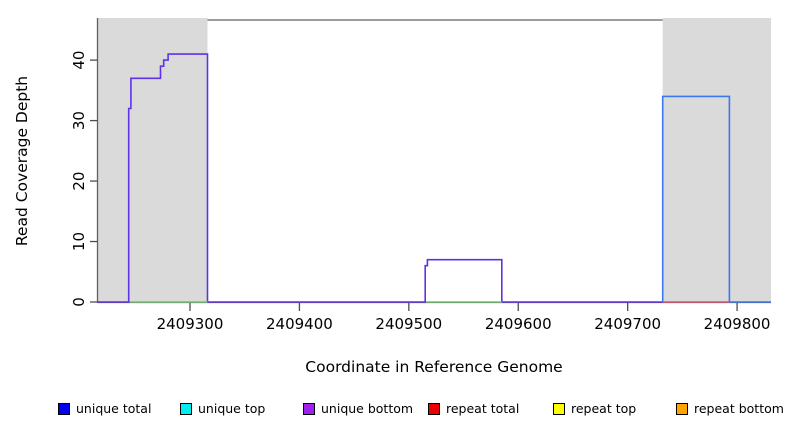  What do you see at coordinates (518, 324) in the screenshot?
I see `x-tick-label: 2409600` at bounding box center [518, 324].